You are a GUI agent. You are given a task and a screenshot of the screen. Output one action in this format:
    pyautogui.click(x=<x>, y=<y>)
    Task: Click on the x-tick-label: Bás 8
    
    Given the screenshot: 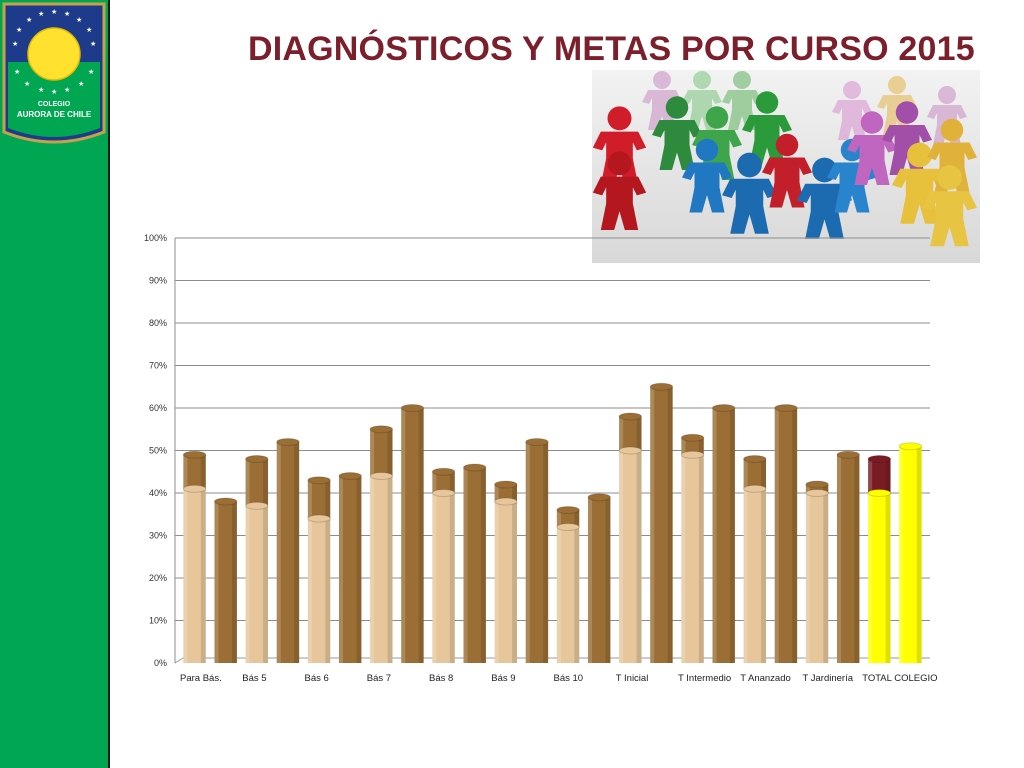 What is the action you would take?
    pyautogui.click(x=441, y=678)
    